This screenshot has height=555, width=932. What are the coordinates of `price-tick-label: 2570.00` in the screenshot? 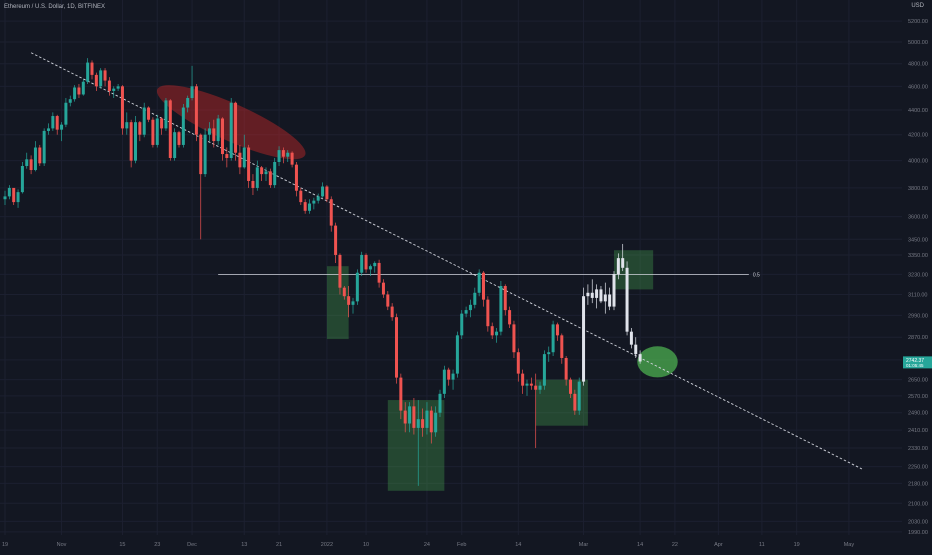 It's located at (918, 397).